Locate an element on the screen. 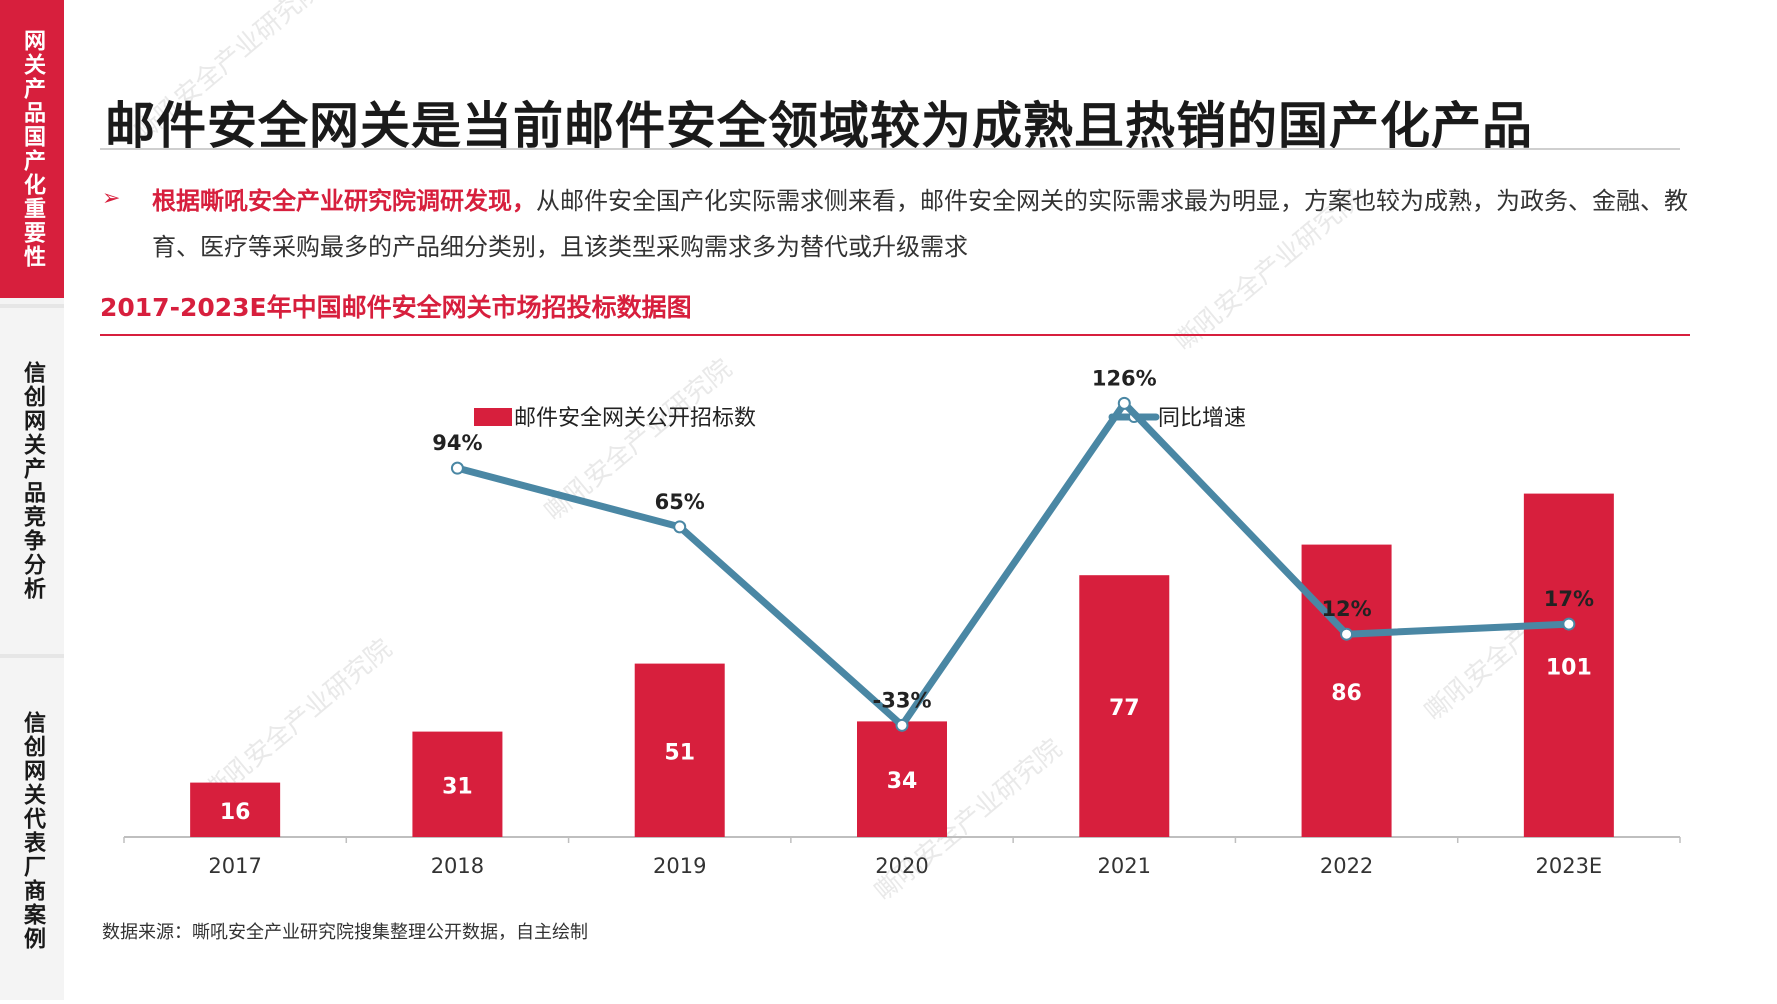  legend-bar-label: 邮件安全网关公开招标数 is located at coordinates (635, 418).